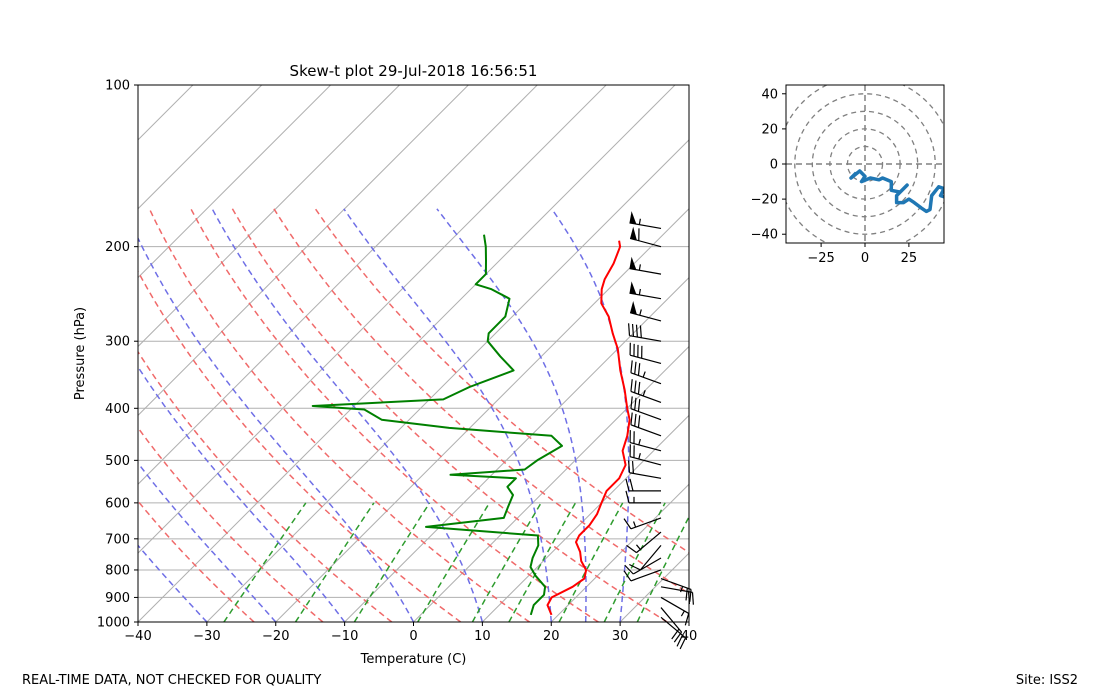  Describe the element at coordinates (117, 409) in the screenshot. I see `y-tick-label: 400` at that location.